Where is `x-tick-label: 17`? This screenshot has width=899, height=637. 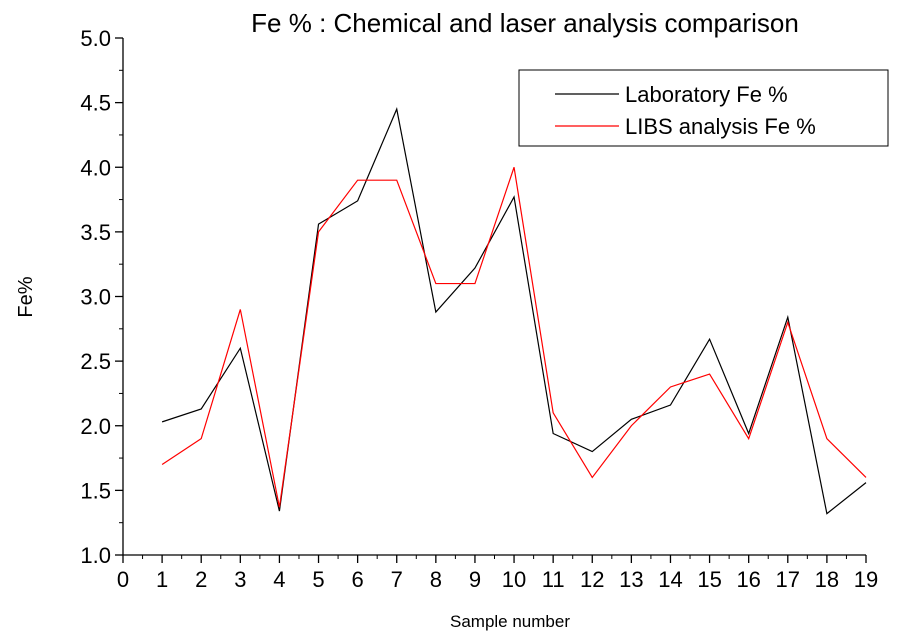
x-tick-label: 17 is located at coordinates (788, 579).